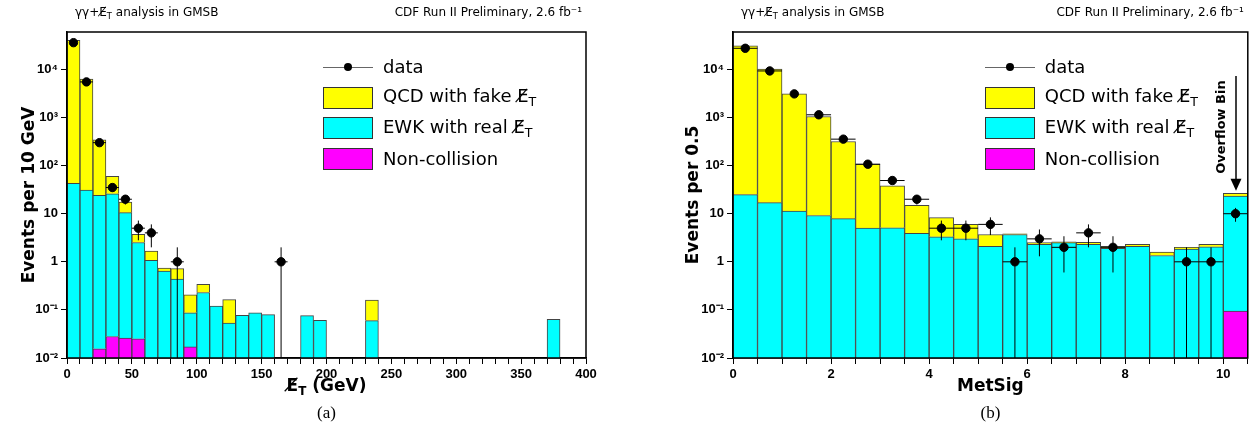 Image resolution: width=1253 pixels, height=434 pixels. I want to click on x-tick-label: 150, so click(261, 374).